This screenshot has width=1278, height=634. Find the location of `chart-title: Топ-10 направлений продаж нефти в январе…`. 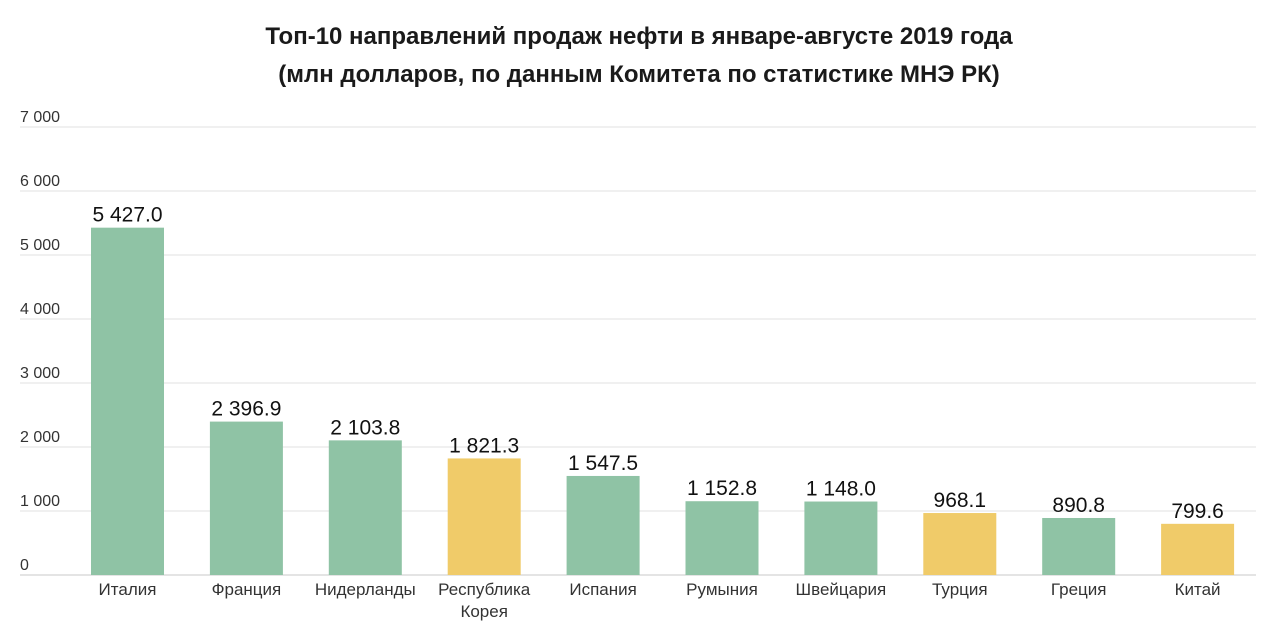

chart-title: Топ-10 направлений продаж нефти в январе… is located at coordinates (639, 36).